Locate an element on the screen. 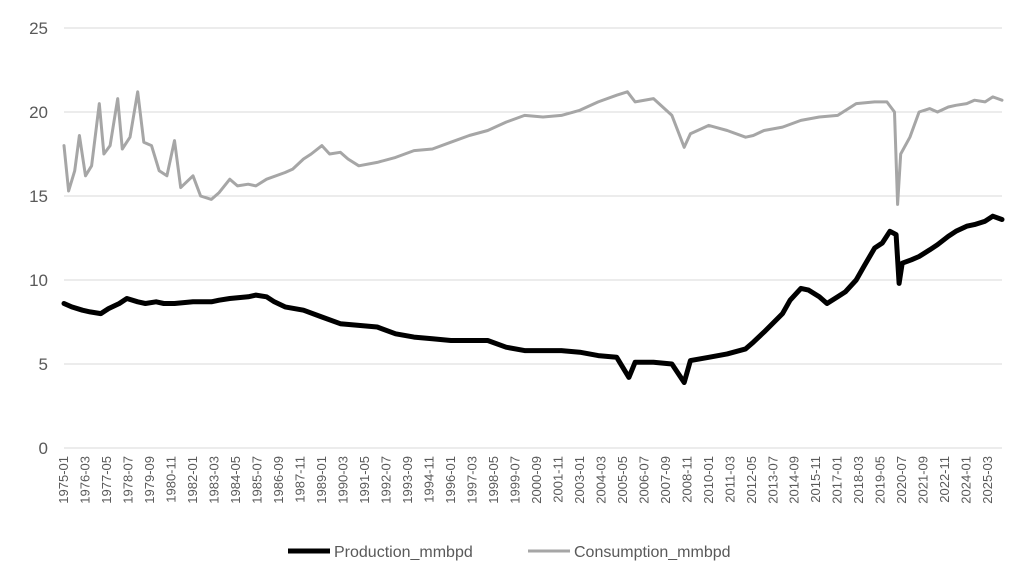 The height and width of the screenshot is (584, 1024). x-tick-label: 2007-09 is located at coordinates (665, 480).